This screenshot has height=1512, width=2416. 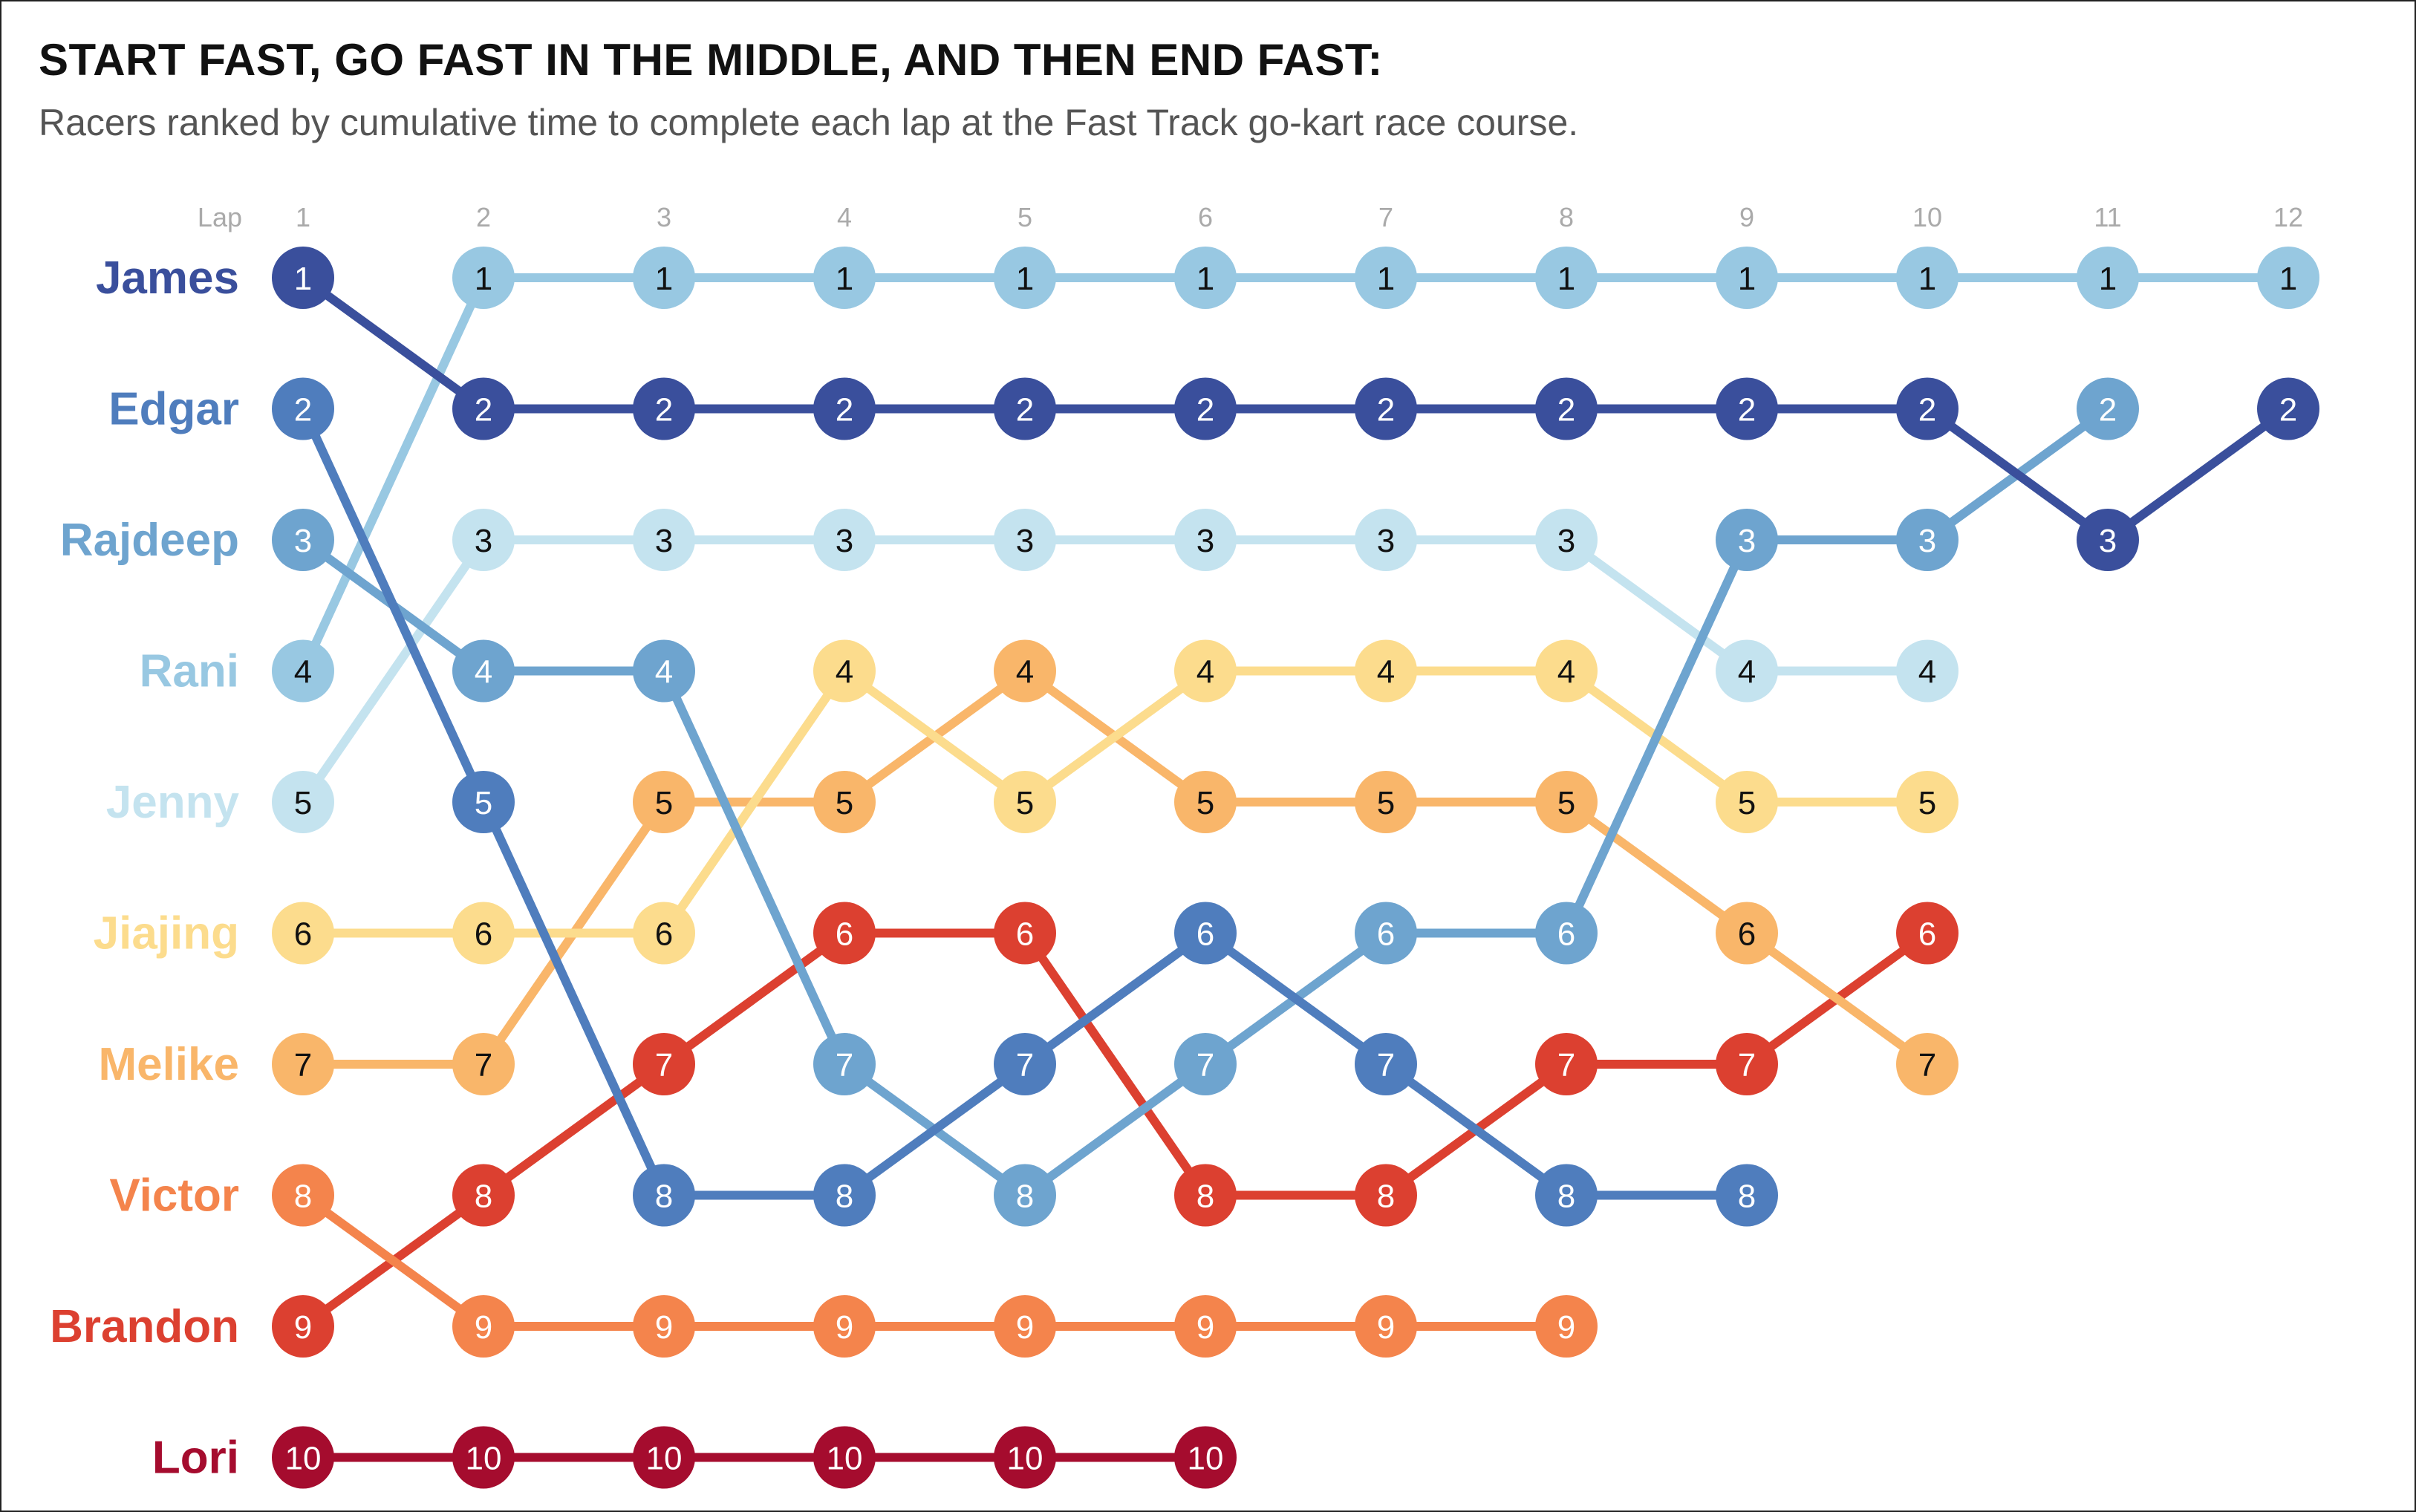 I want to click on lap-tick-label: 1, so click(x=303, y=217).